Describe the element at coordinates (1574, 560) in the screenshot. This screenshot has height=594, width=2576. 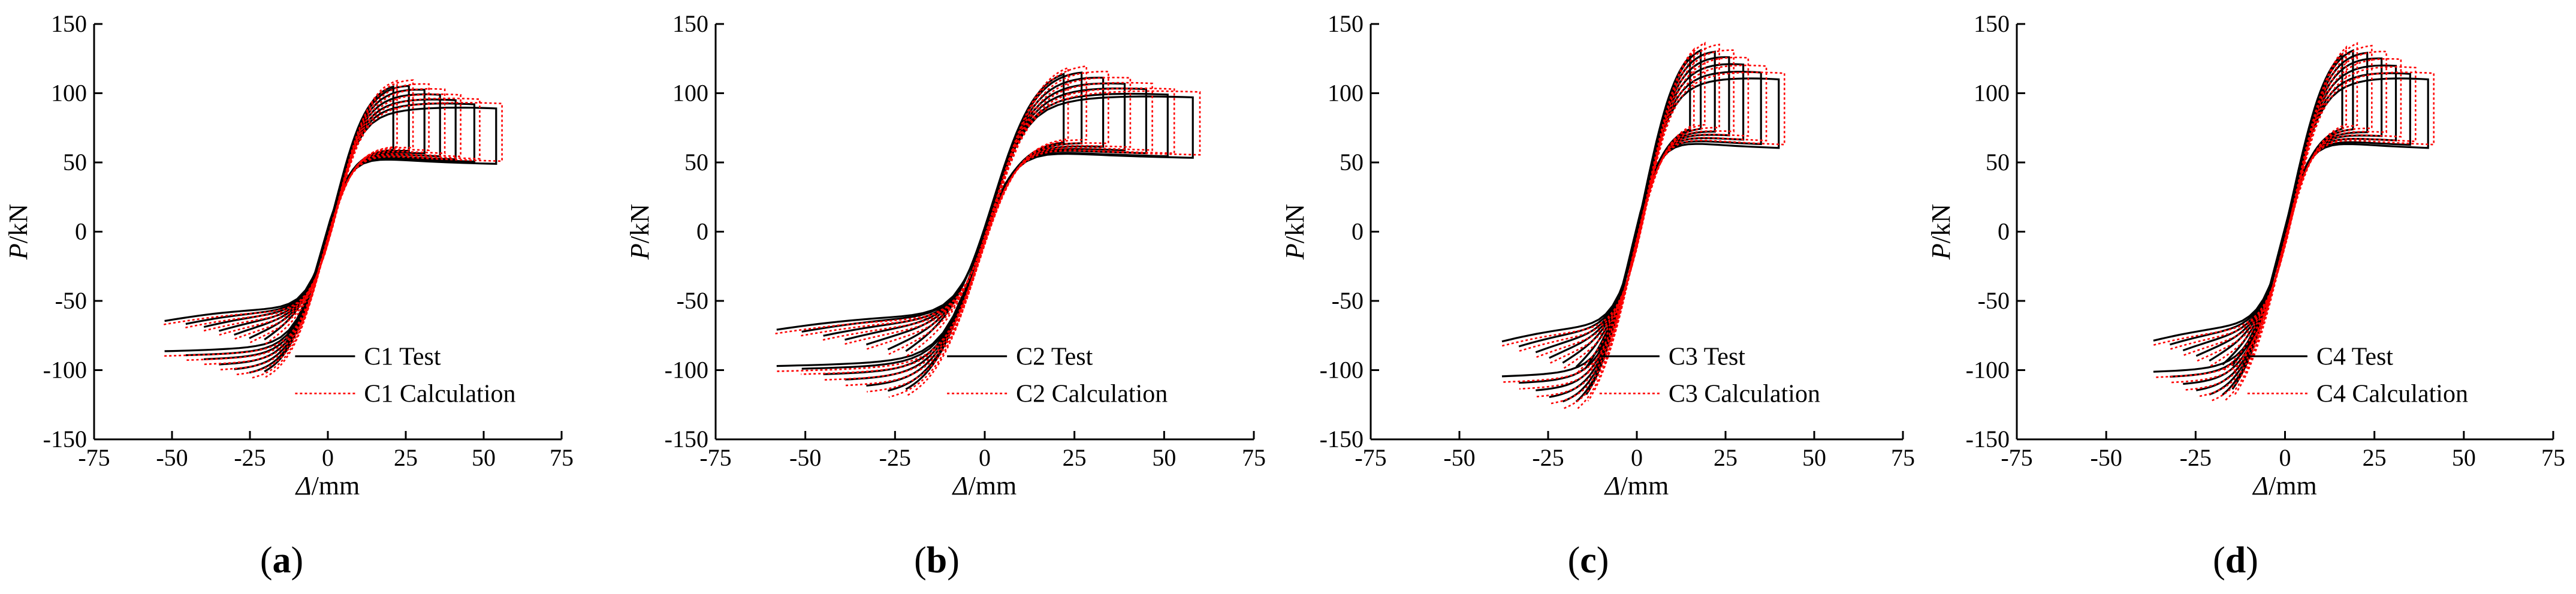
I see `panel-label-open: (` at that location.